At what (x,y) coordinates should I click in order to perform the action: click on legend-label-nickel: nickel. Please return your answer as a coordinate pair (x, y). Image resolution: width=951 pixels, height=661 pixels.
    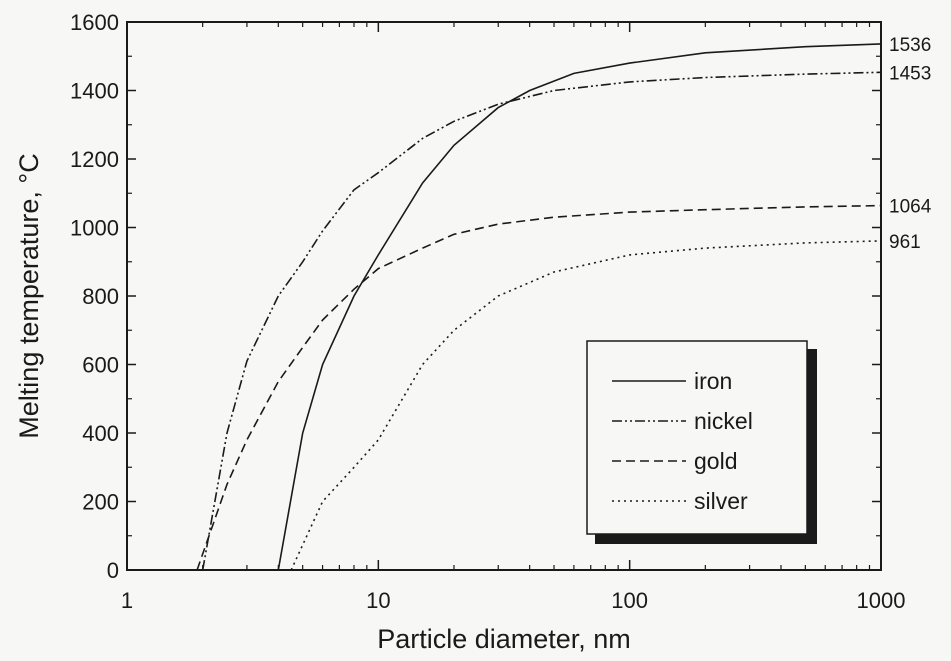
    Looking at the image, I should click on (723, 421).